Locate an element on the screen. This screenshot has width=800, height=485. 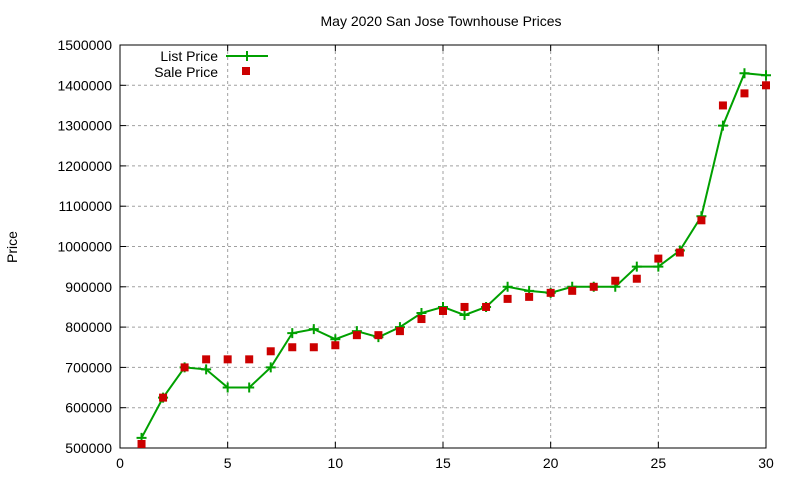
y-tick-label: 600000 is located at coordinates (88, 408).